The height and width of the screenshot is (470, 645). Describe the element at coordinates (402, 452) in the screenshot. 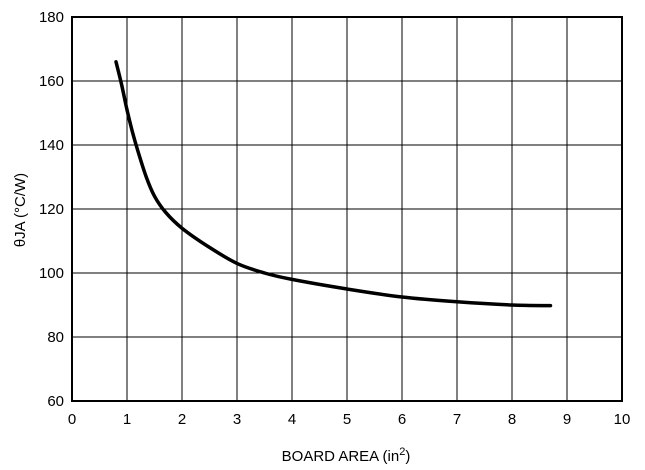

I see `x-axis-label-superscript: 2` at that location.